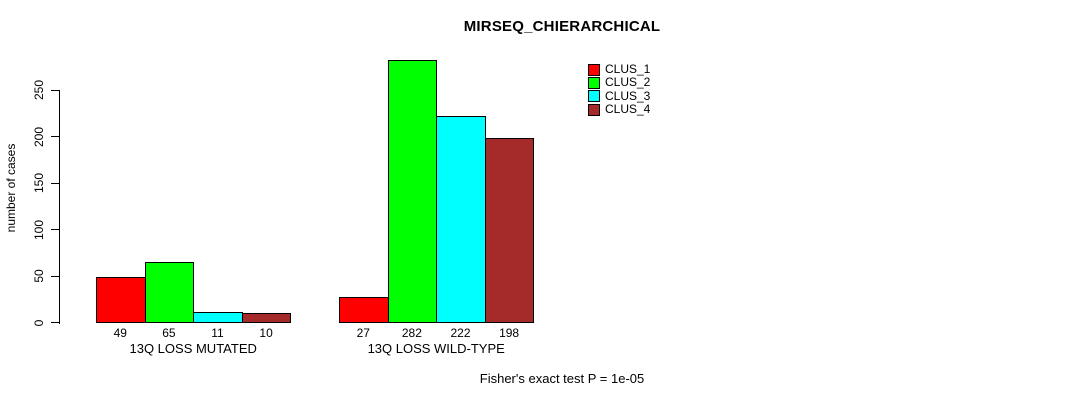  I want to click on bar-value-label: 282, so click(411, 333).